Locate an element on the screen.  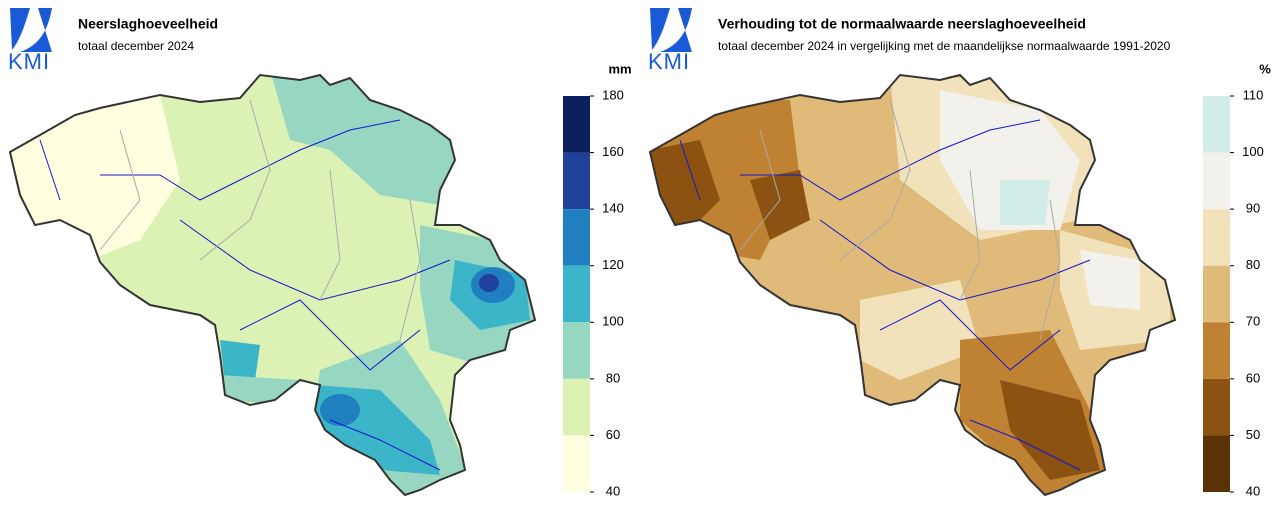
colorbar-tick-label: 70 is located at coordinates (1253, 321).